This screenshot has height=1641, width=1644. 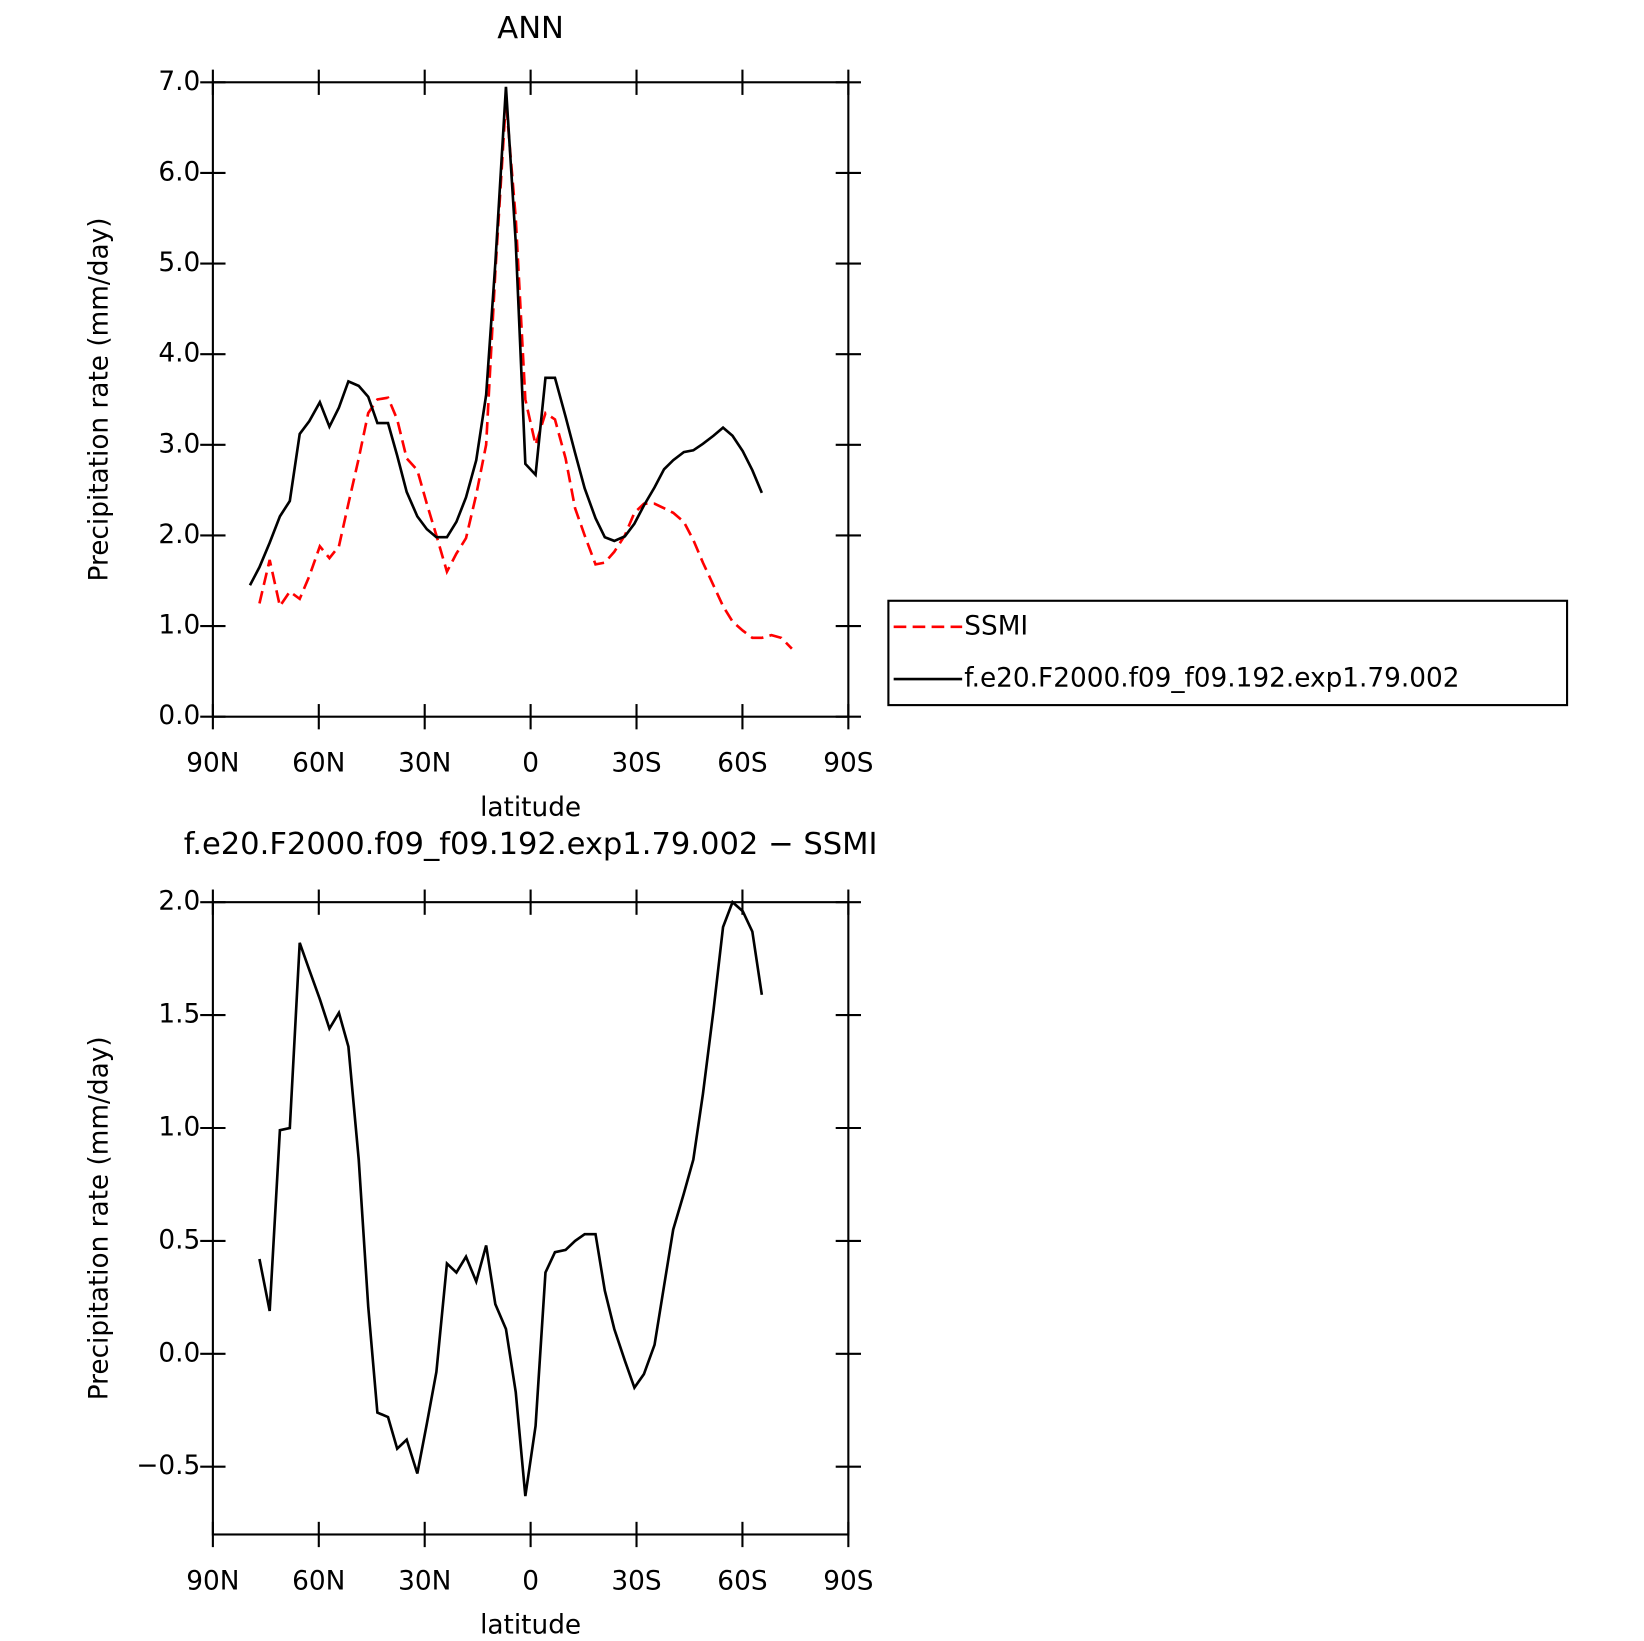 What do you see at coordinates (1211, 679) in the screenshot?
I see `legend-label: f.e20.F2000.f09_f09.192.exp1.79.002` at bounding box center [1211, 679].